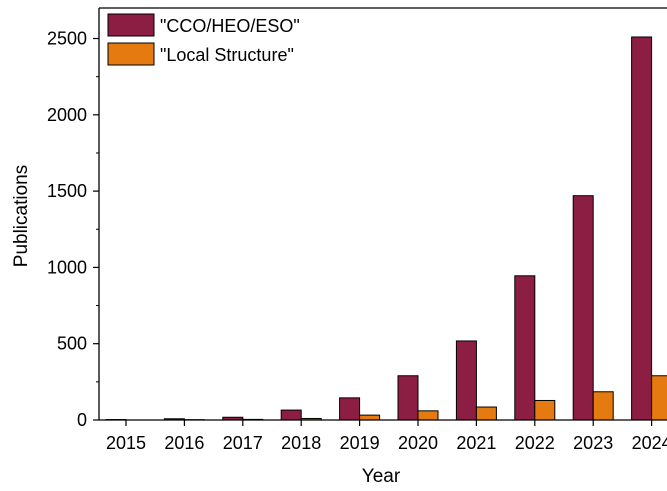 The image size is (667, 491). Describe the element at coordinates (545, 410) in the screenshot. I see `bar-local-structure-2022` at that location.